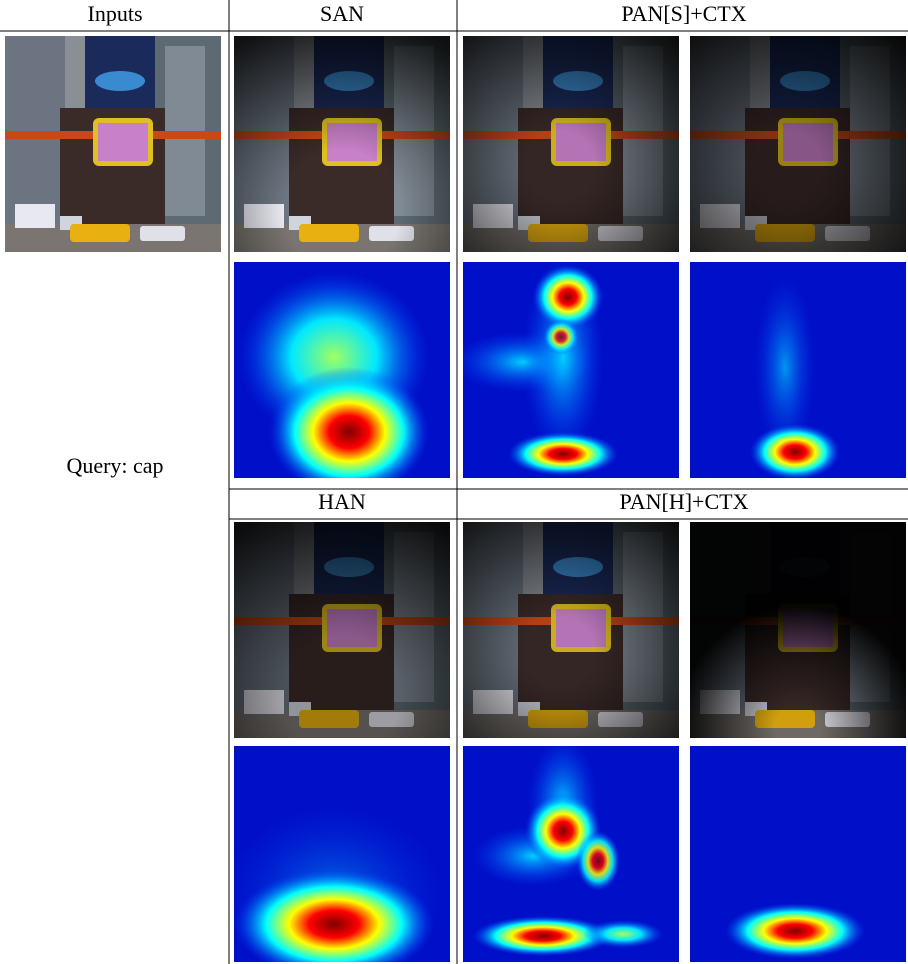  I want to click on header-label: SAN, so click(342, 13).